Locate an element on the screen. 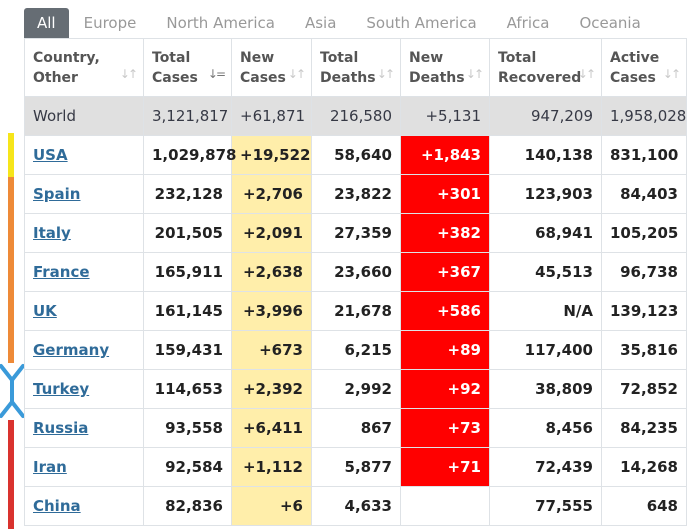 The width and height of the screenshot is (688, 529). active-cases-cell: 72,852 is located at coordinates (644, 389).